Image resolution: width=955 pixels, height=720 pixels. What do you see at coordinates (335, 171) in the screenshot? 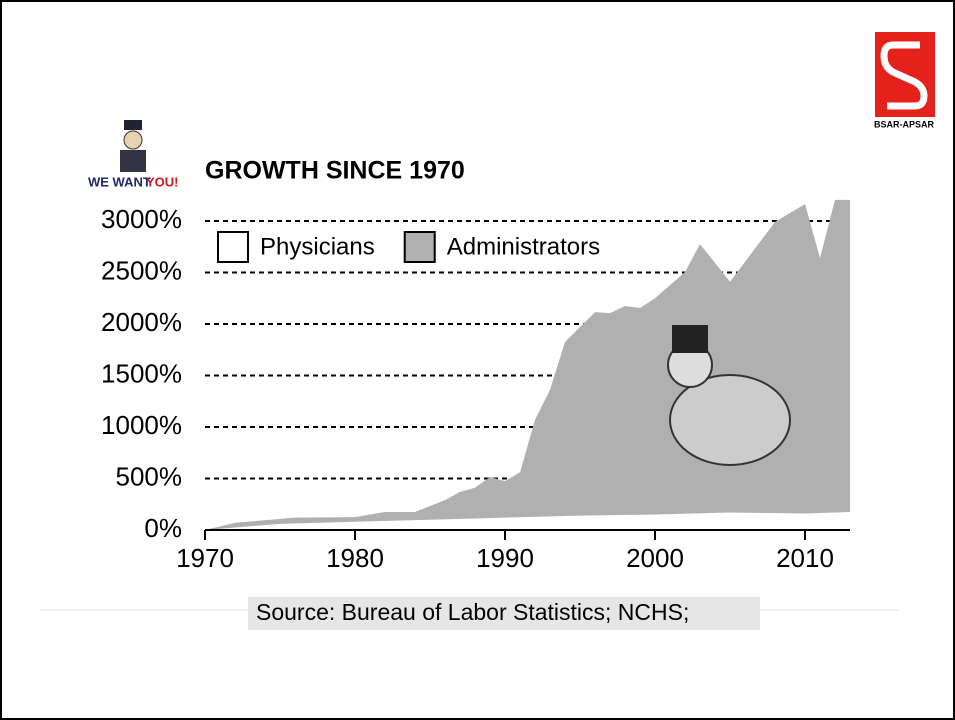
I see `chart-title: GROWTH SINCE 1970` at bounding box center [335, 171].